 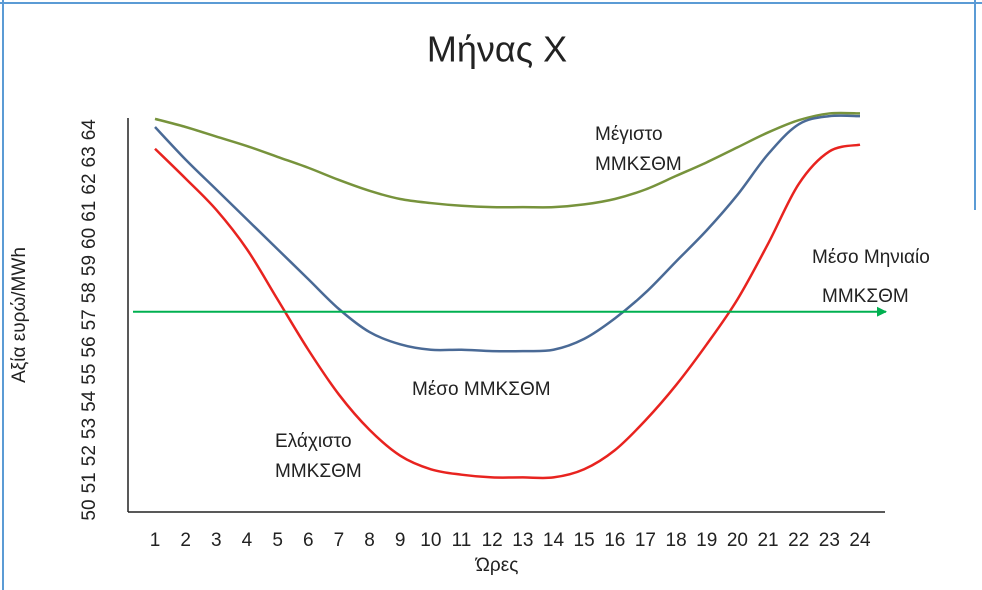 What do you see at coordinates (497, 49) in the screenshot?
I see `chart-title: Μήνας Χ` at bounding box center [497, 49].